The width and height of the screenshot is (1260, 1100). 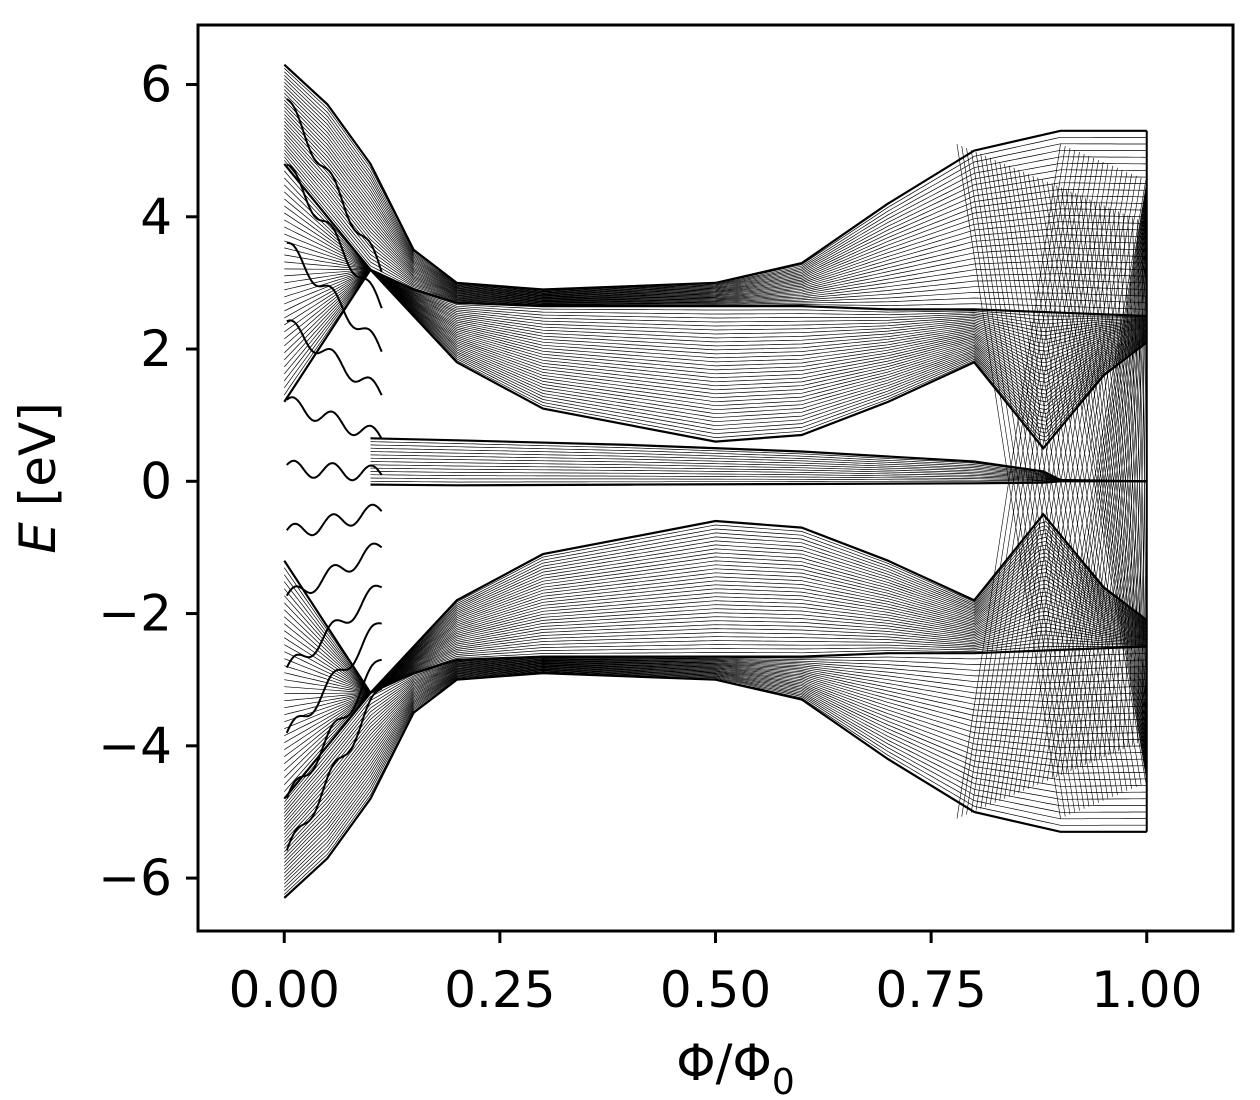 I want to click on y-tick-label: −4, so click(x=135, y=746).